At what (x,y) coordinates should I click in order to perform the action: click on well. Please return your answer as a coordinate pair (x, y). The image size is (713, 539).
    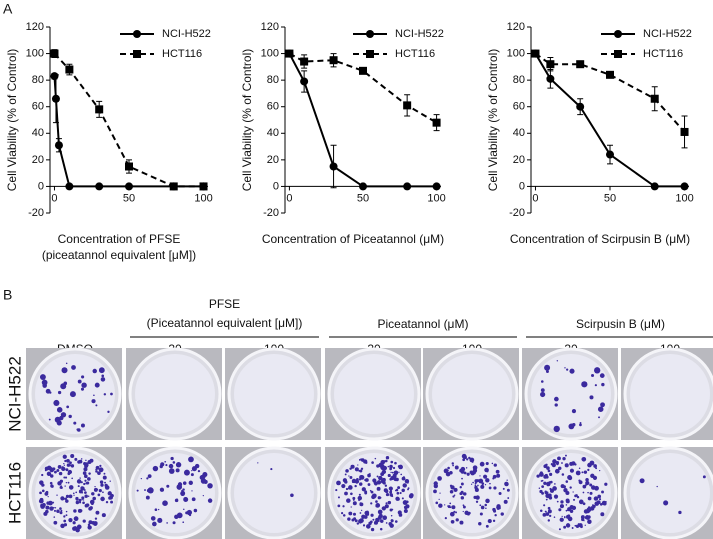
    Looking at the image, I should click on (472, 394).